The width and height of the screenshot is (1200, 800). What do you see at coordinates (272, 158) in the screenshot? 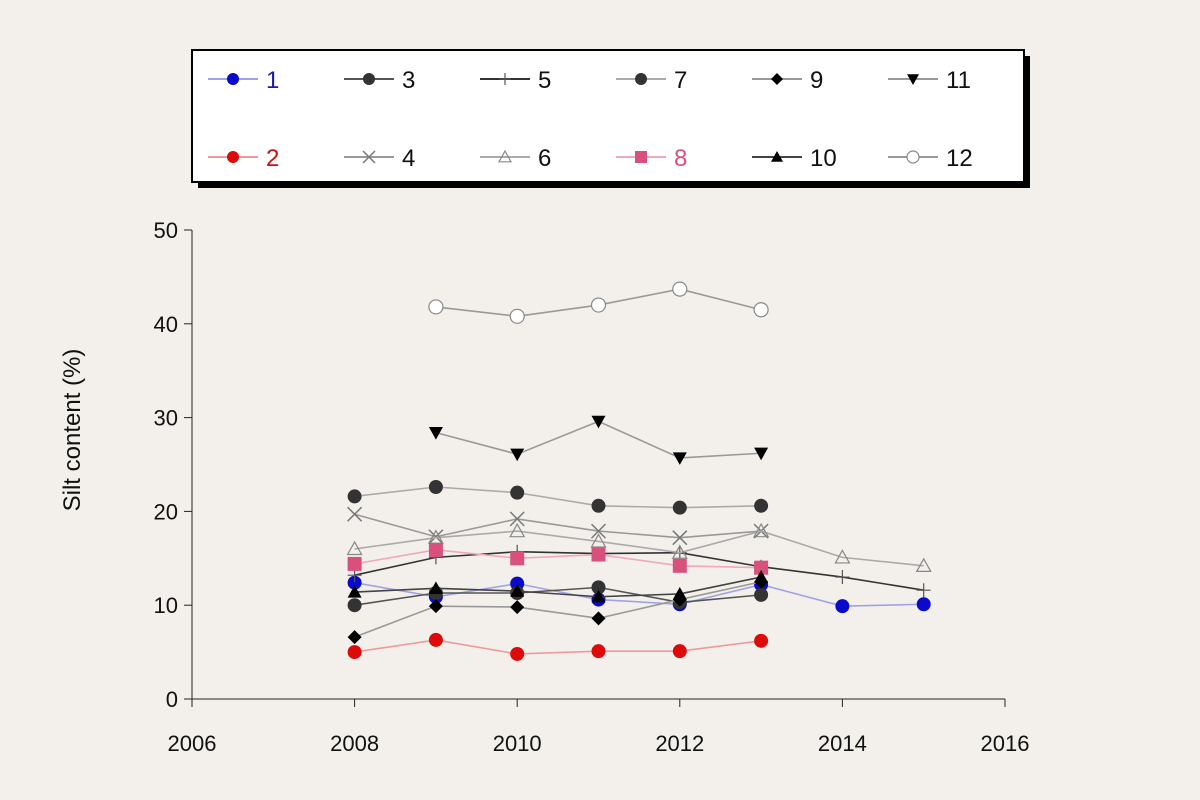
I see `legend-label: 2` at bounding box center [272, 158].